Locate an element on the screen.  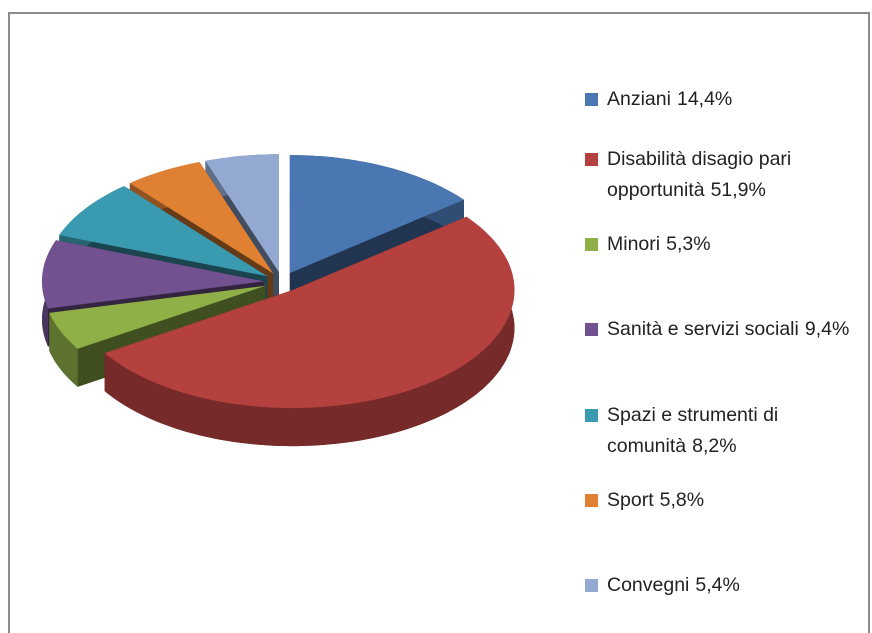
legend-entry: Convegni 5,4% is located at coordinates (727, 585).